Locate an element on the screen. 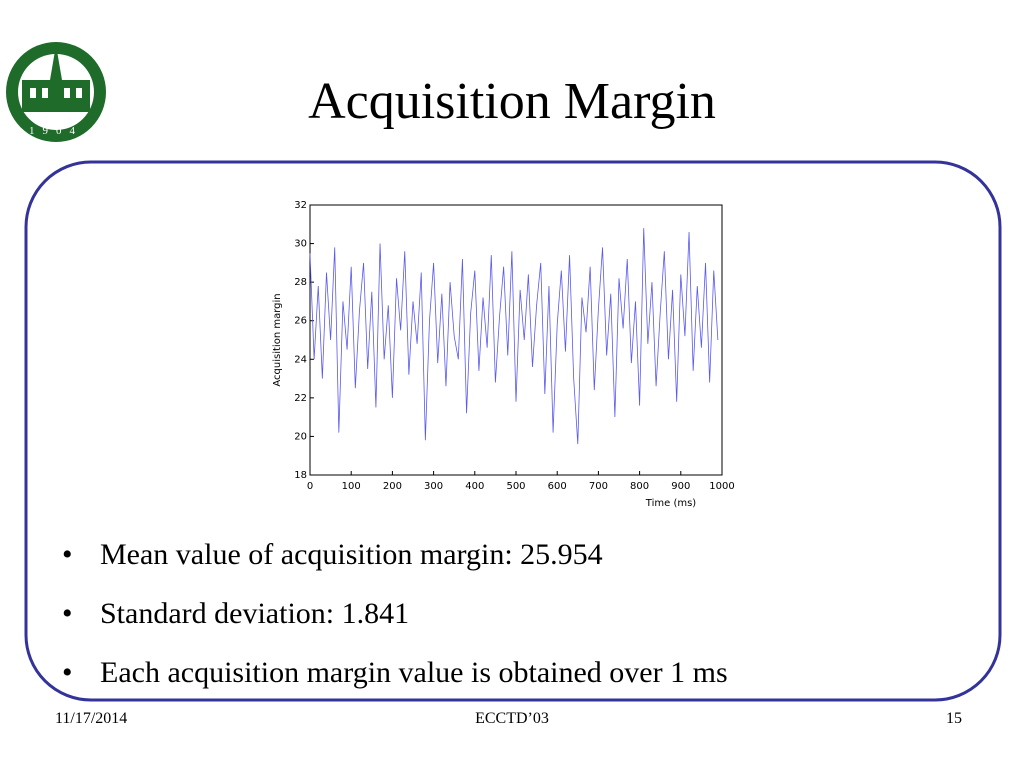  x-tick-label: 700 is located at coordinates (598, 486).